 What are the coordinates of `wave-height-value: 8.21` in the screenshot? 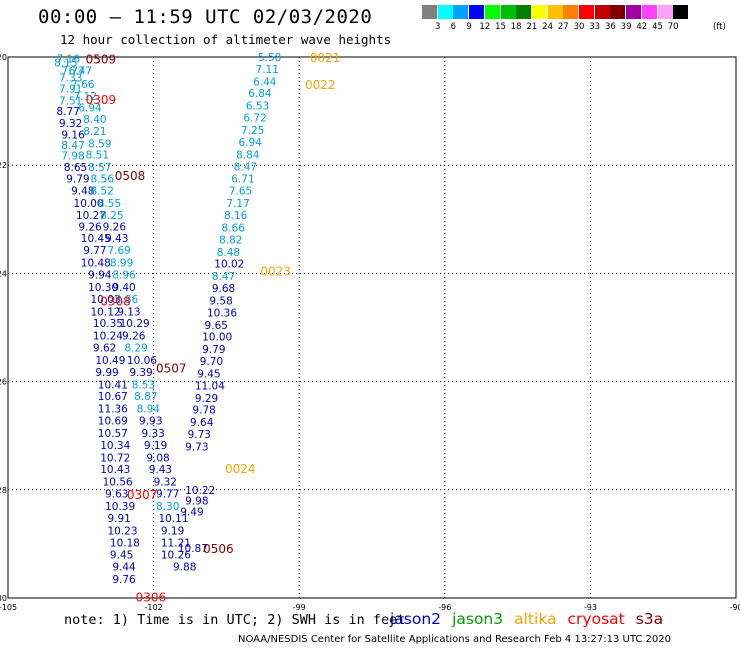 It's located at (94, 132).